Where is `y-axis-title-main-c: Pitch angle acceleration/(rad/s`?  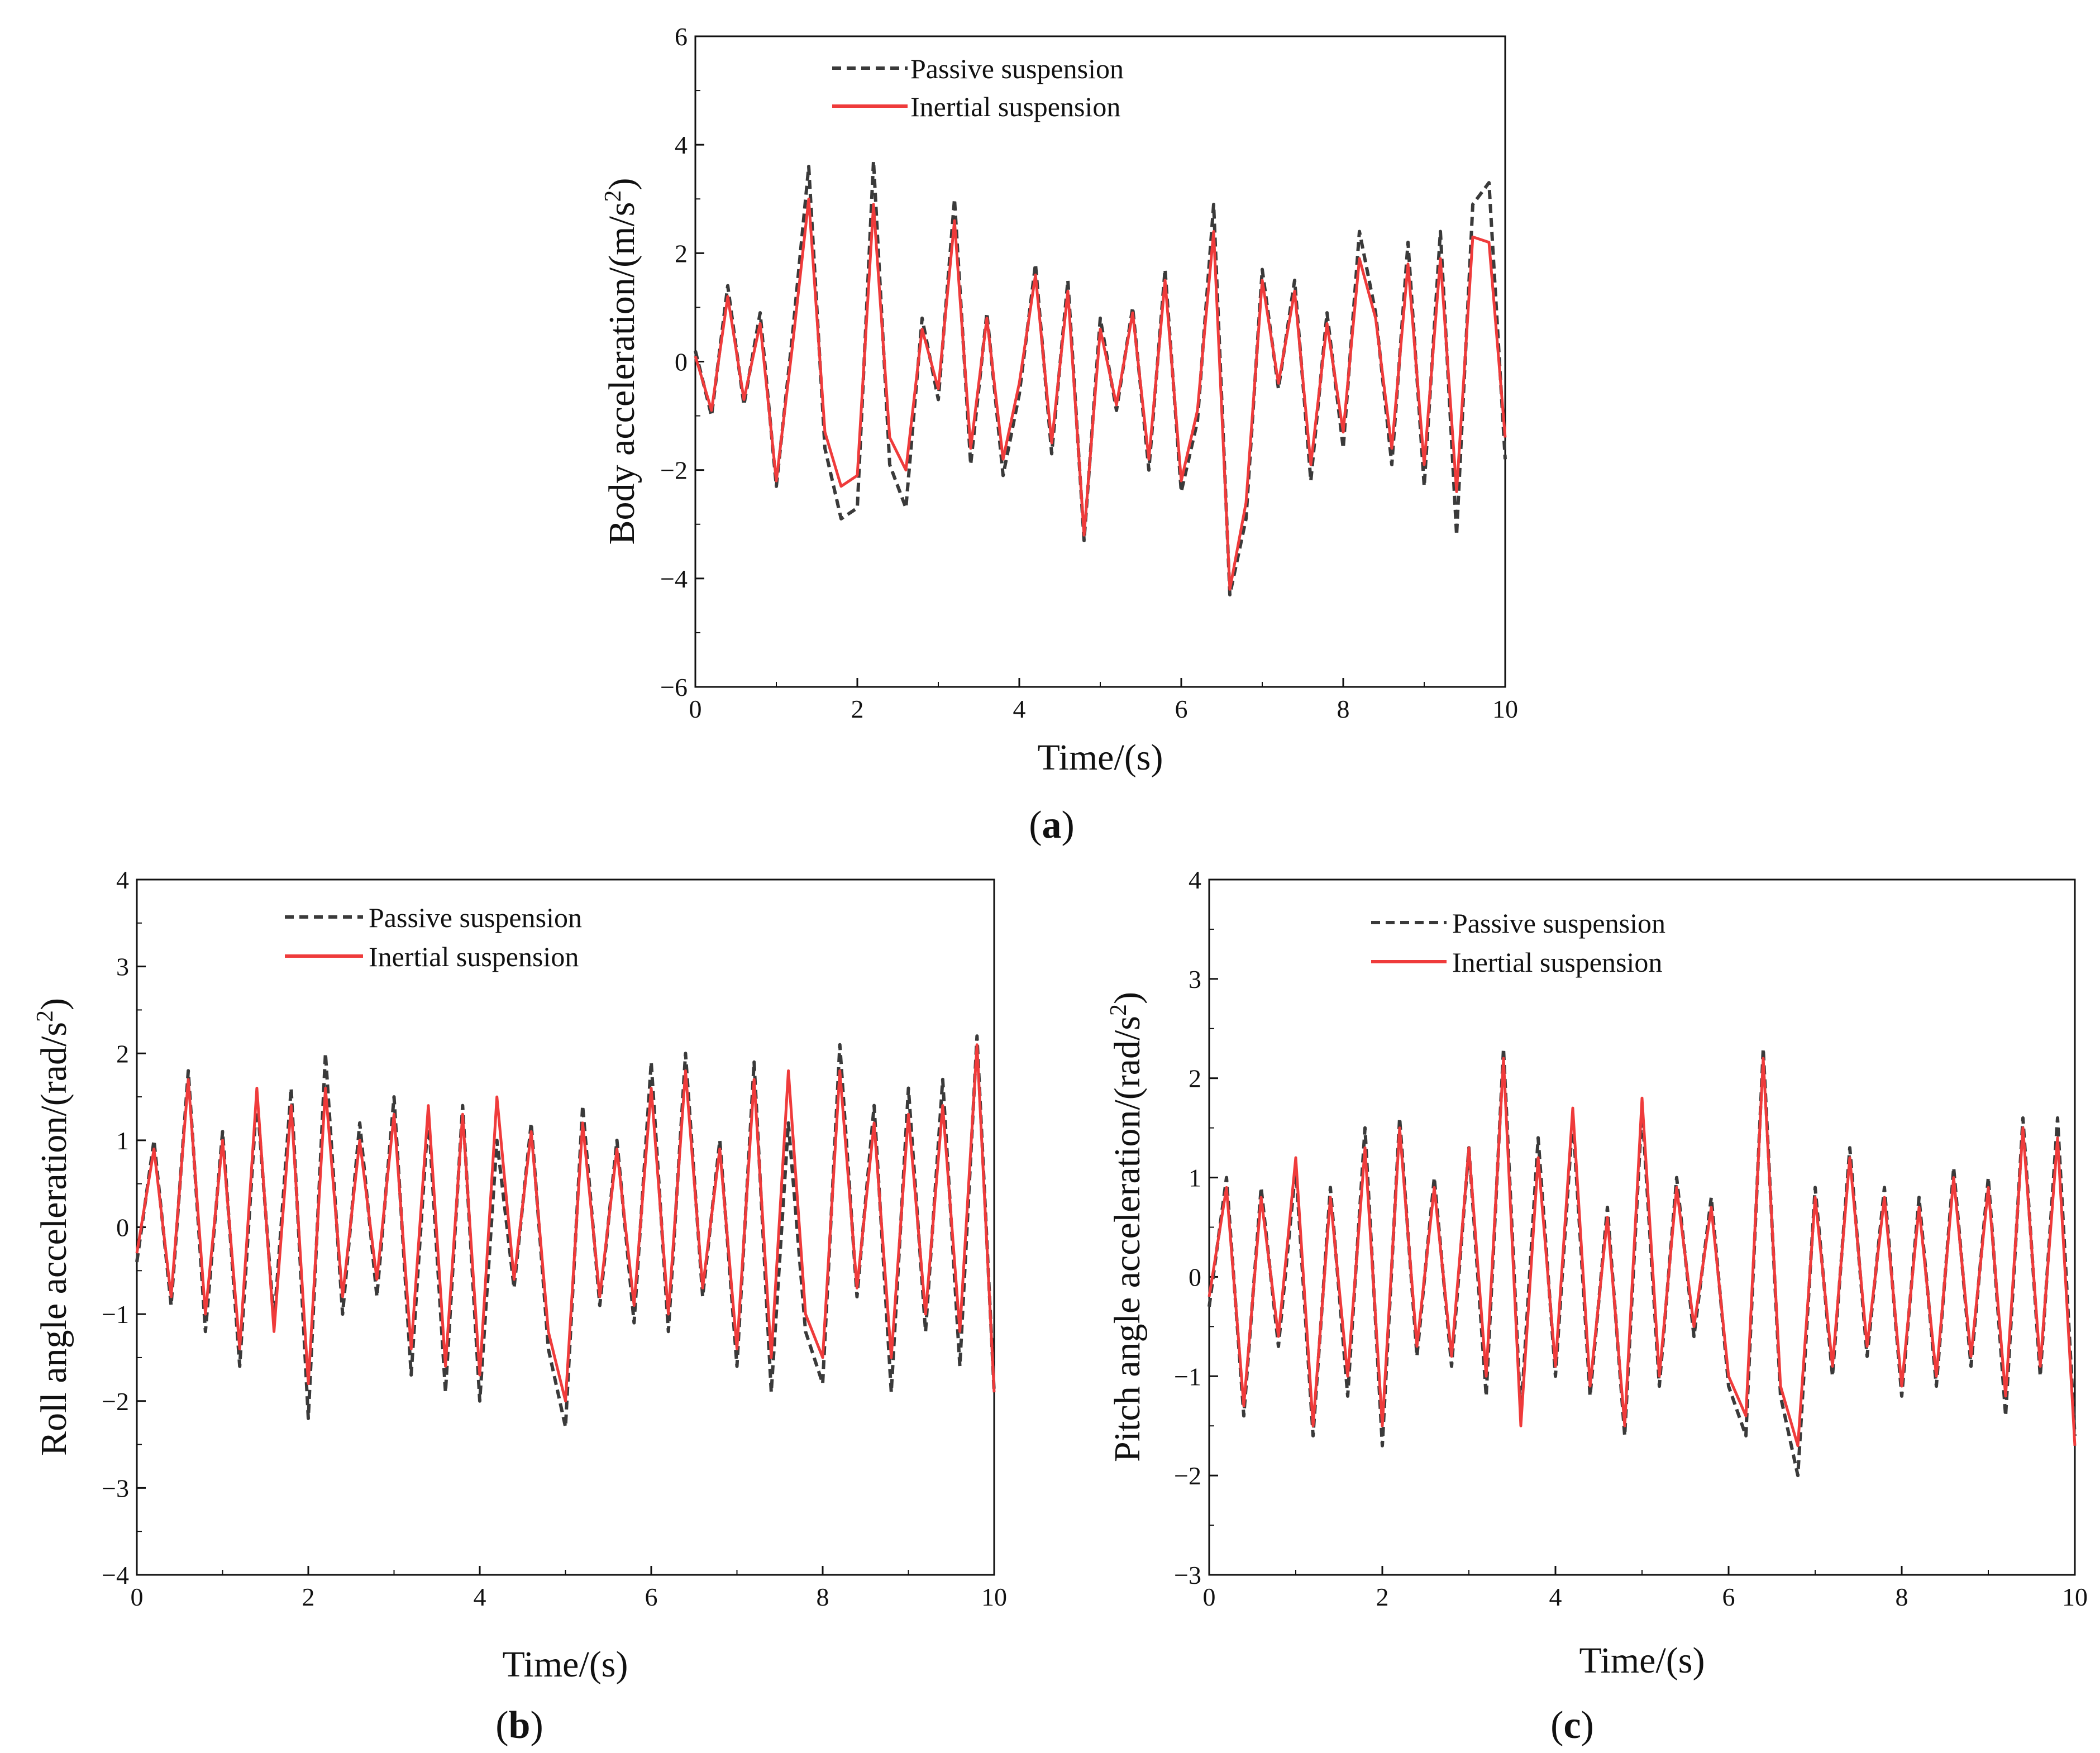 y-axis-title-main-c: Pitch angle acceleration/(rad/s is located at coordinates (1127, 1239).